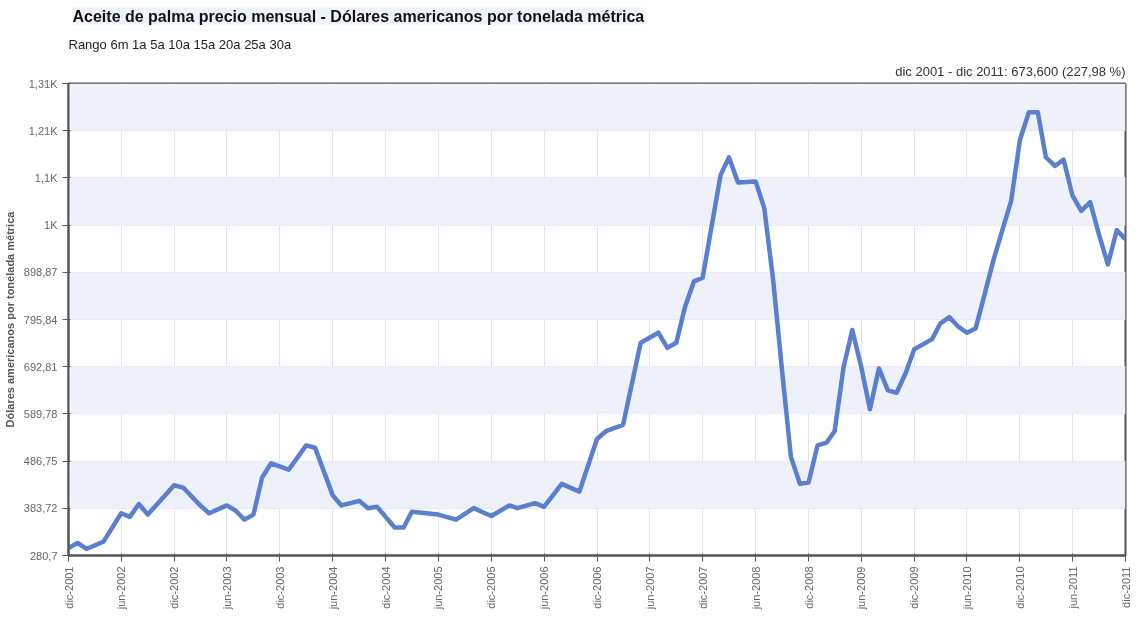  What do you see at coordinates (174, 587) in the screenshot?
I see `x-tick-label: dic-2002` at bounding box center [174, 587].